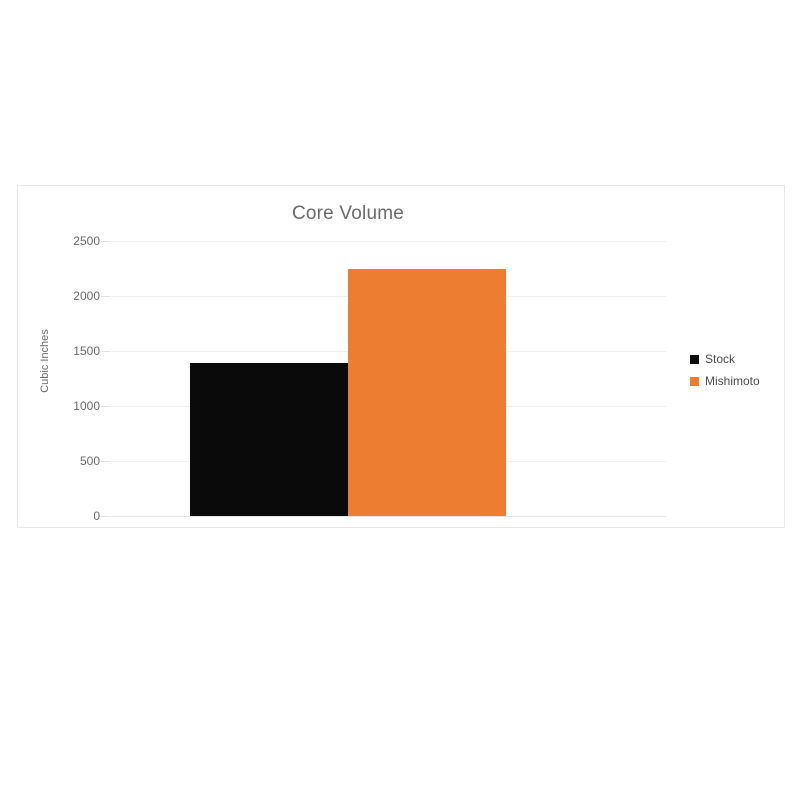  Describe the element at coordinates (105, 296) in the screenshot. I see `y-tick-mark-2000` at that location.